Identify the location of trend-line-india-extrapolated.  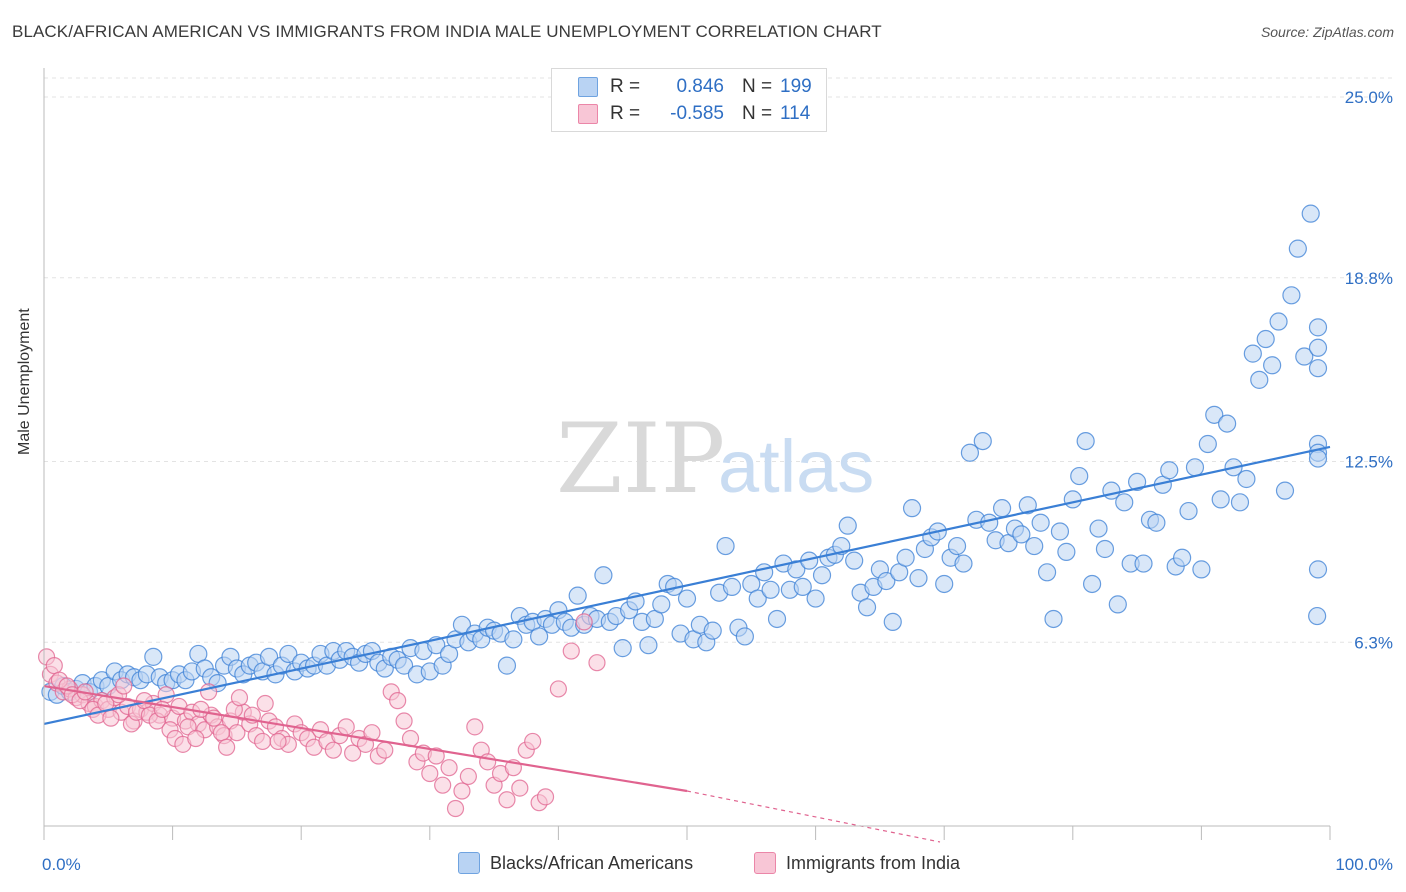
(813, 816).